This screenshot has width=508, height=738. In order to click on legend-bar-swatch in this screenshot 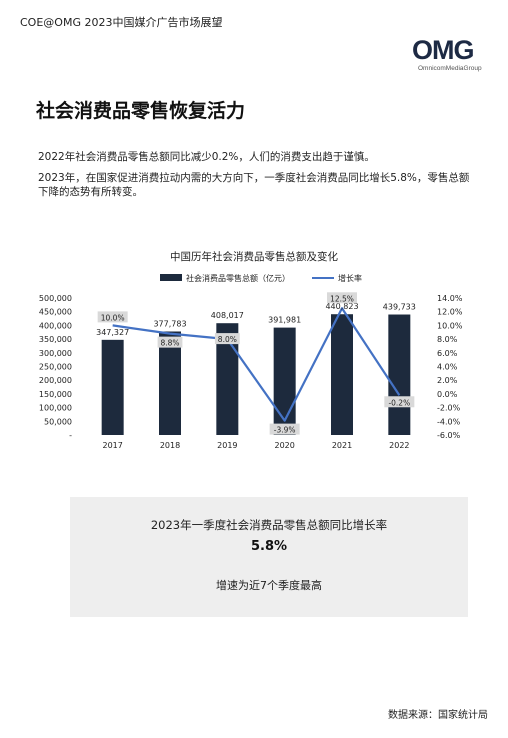, I will do `click(171, 277)`.